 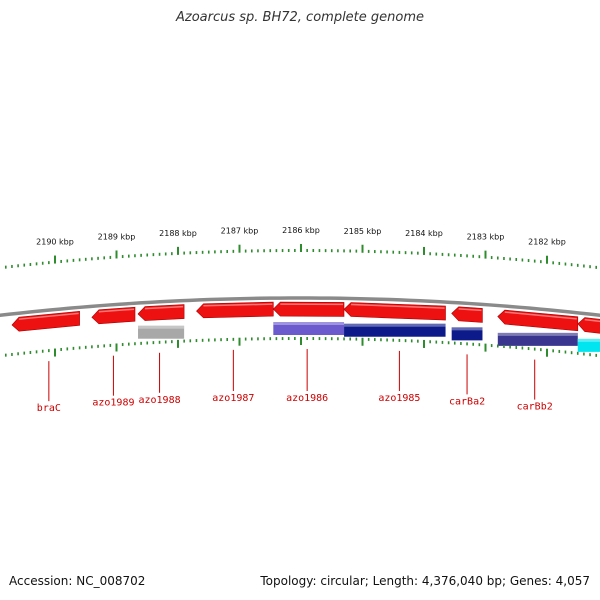 I want to click on scale-label: 2190 kbp, so click(x=55, y=242).